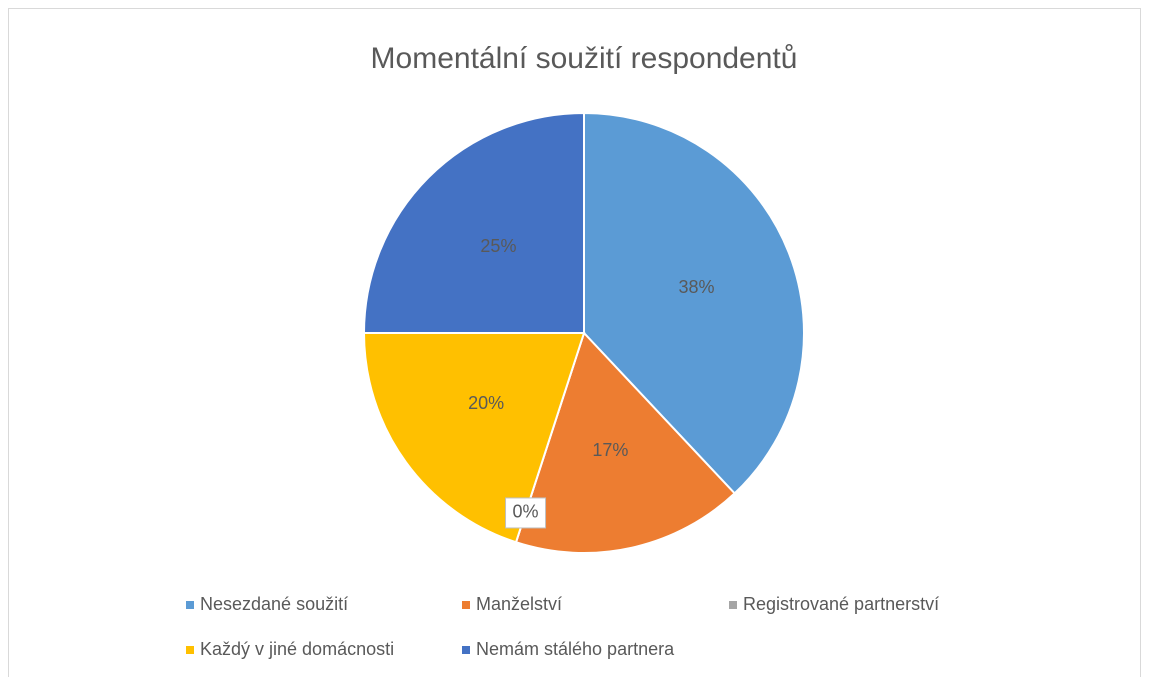 The image size is (1149, 677). I want to click on data-label: 20%, so click(486, 403).